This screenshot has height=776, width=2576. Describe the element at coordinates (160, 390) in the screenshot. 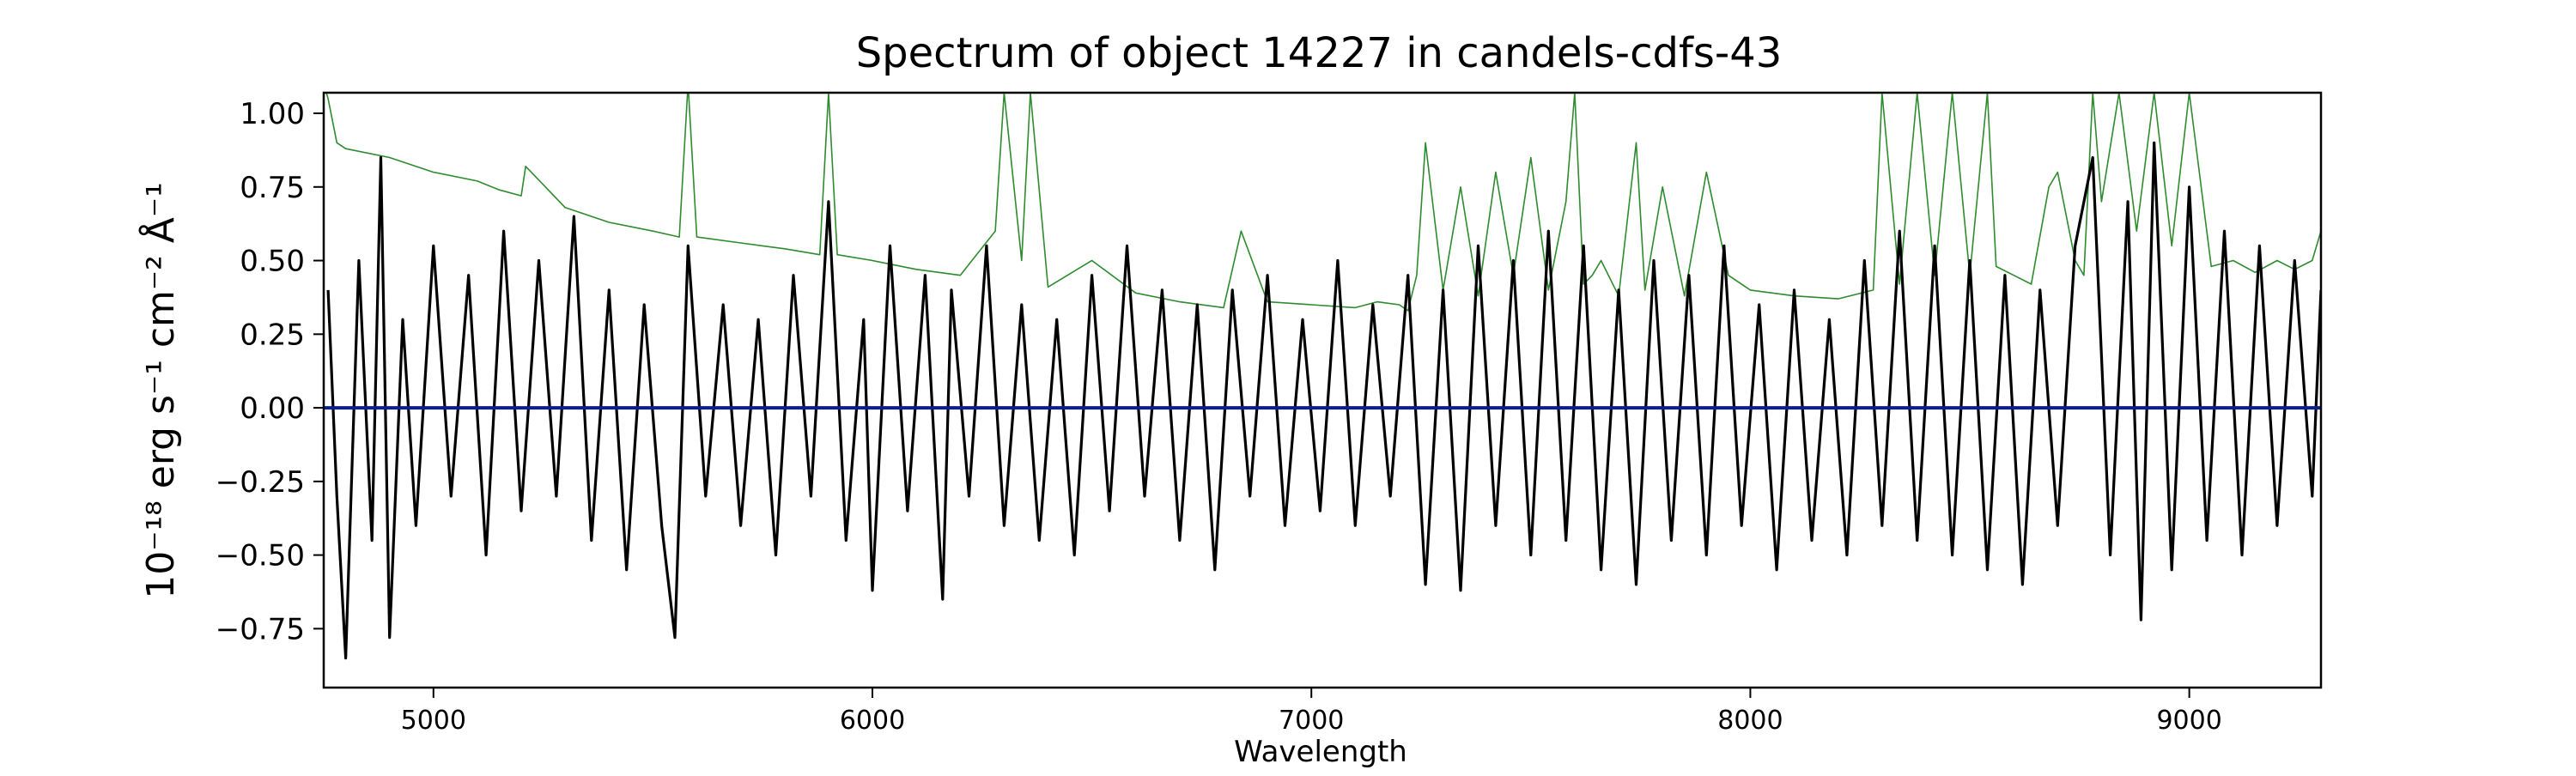

I see `y-axis-label: 10⁻¹⁸ erg s⁻¹ cm⁻² Å⁻¹` at that location.